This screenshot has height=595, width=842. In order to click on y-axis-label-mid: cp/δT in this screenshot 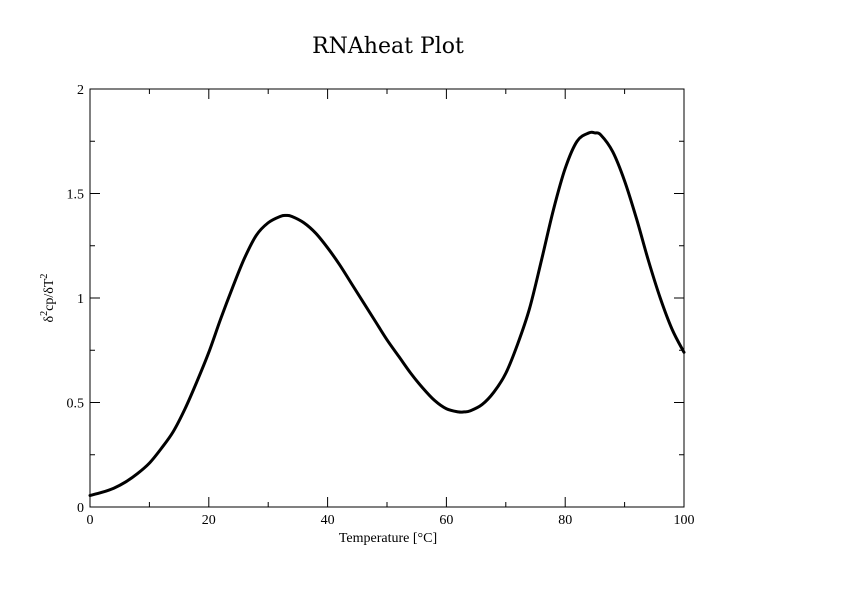, I will do `click(49, 294)`.